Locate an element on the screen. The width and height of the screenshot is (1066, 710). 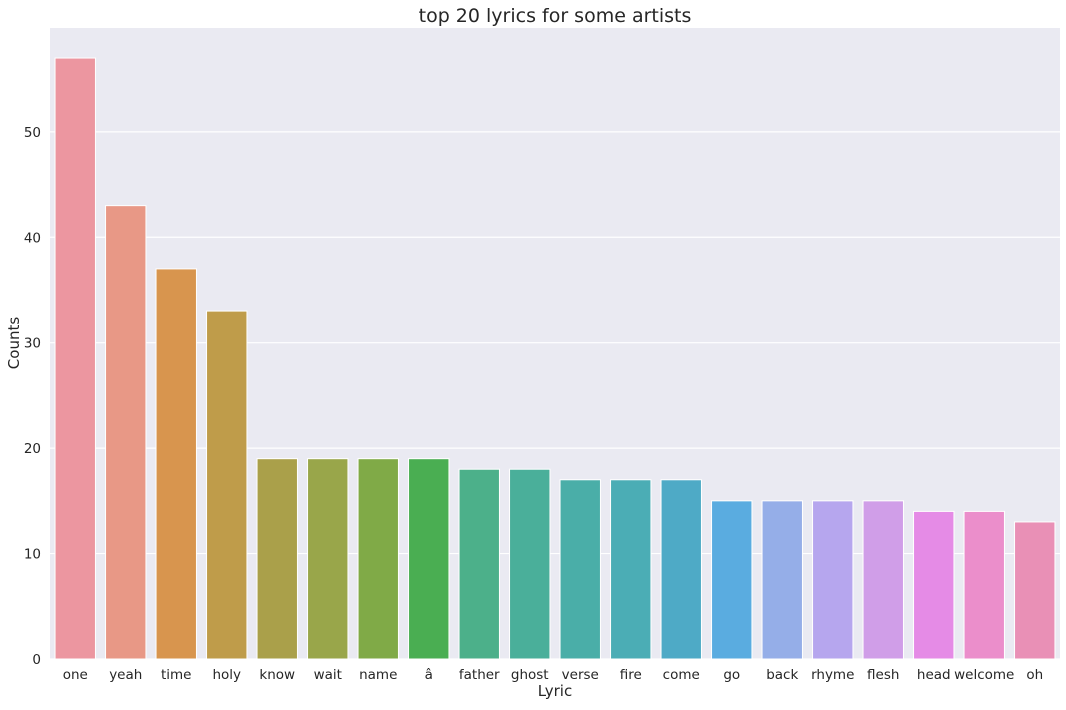
y-tick-label: 20 is located at coordinates (32, 449).